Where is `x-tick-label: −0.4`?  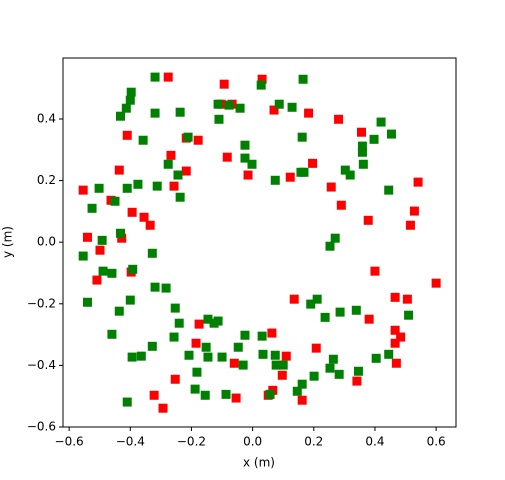
x-tick-label: −0.4 is located at coordinates (130, 442).